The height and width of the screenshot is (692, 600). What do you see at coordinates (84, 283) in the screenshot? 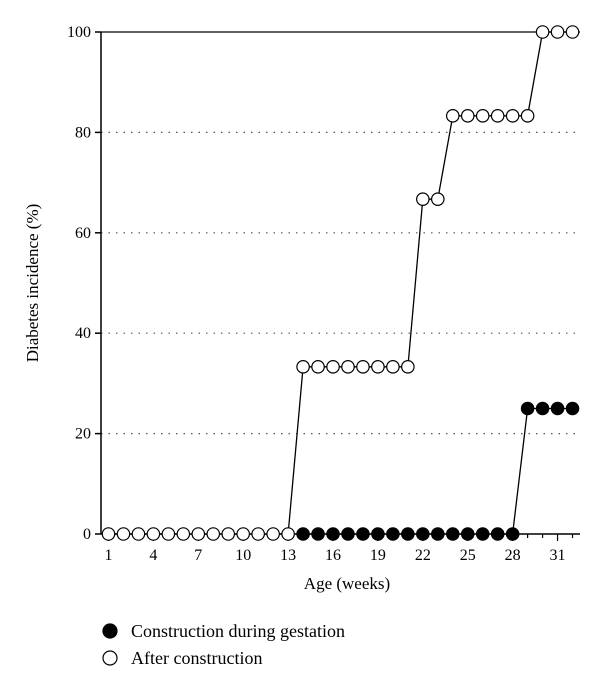
I see `y-ticks: 0 20 40 60 80 100` at bounding box center [84, 283].